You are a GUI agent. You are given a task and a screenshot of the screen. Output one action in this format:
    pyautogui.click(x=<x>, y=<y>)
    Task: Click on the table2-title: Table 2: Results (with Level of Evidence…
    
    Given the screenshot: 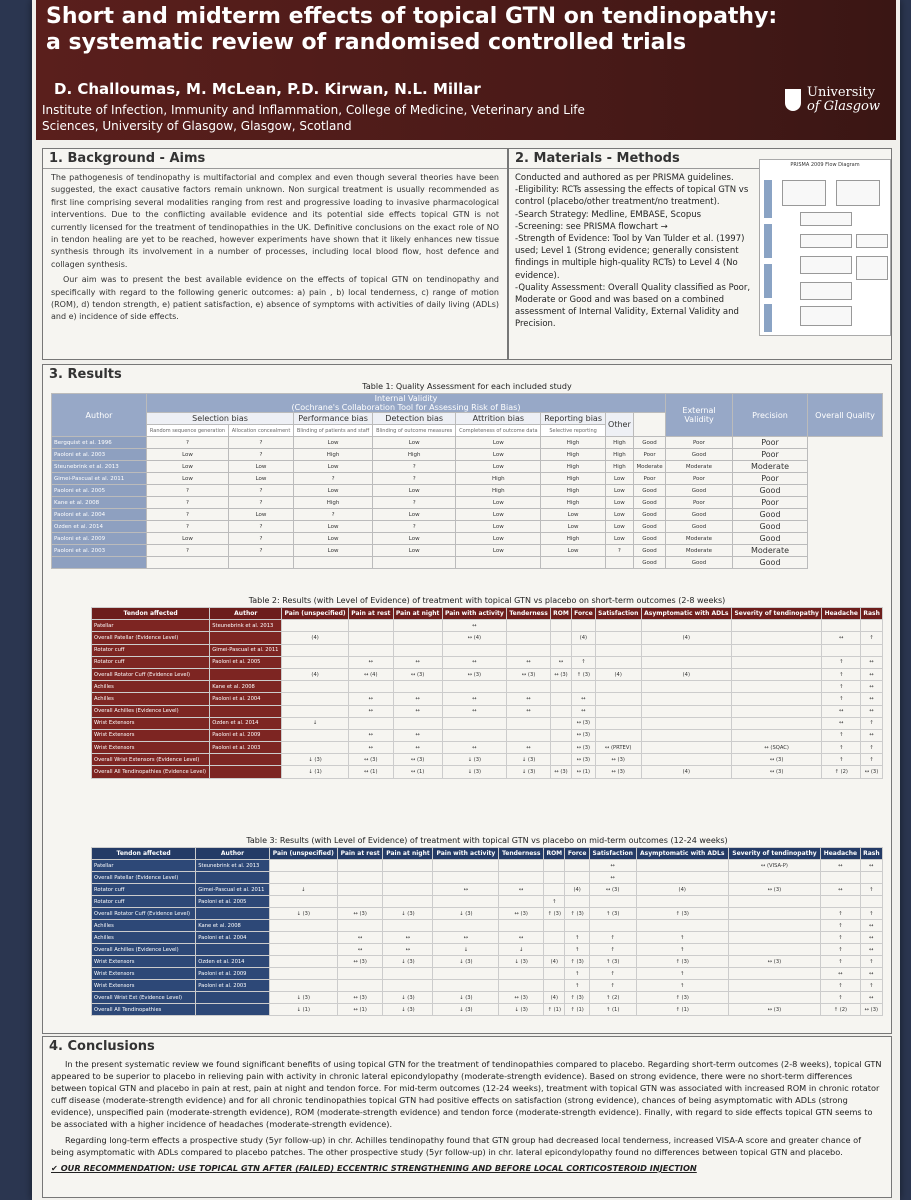 What is the action you would take?
    pyautogui.click(x=487, y=600)
    